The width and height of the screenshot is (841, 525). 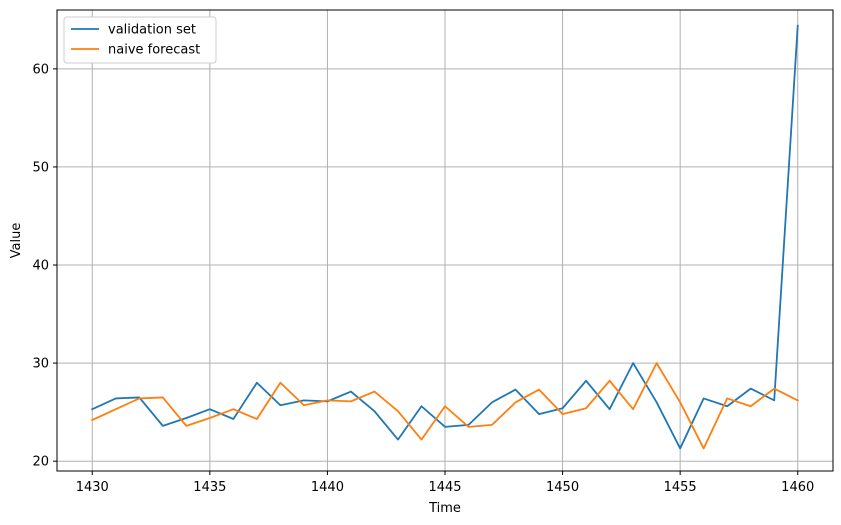 I want to click on x-tick-label: 1445, so click(x=444, y=487).